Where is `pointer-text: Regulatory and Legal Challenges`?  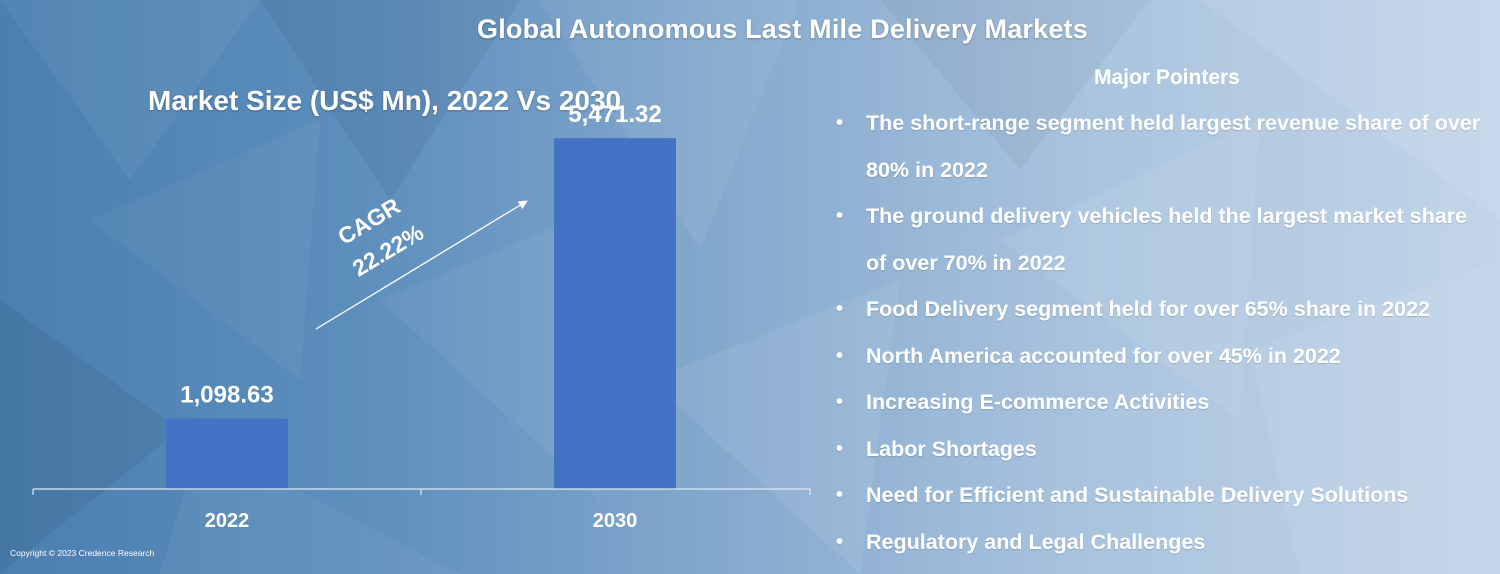 pointer-text: Regulatory and Legal Challenges is located at coordinates (1036, 541).